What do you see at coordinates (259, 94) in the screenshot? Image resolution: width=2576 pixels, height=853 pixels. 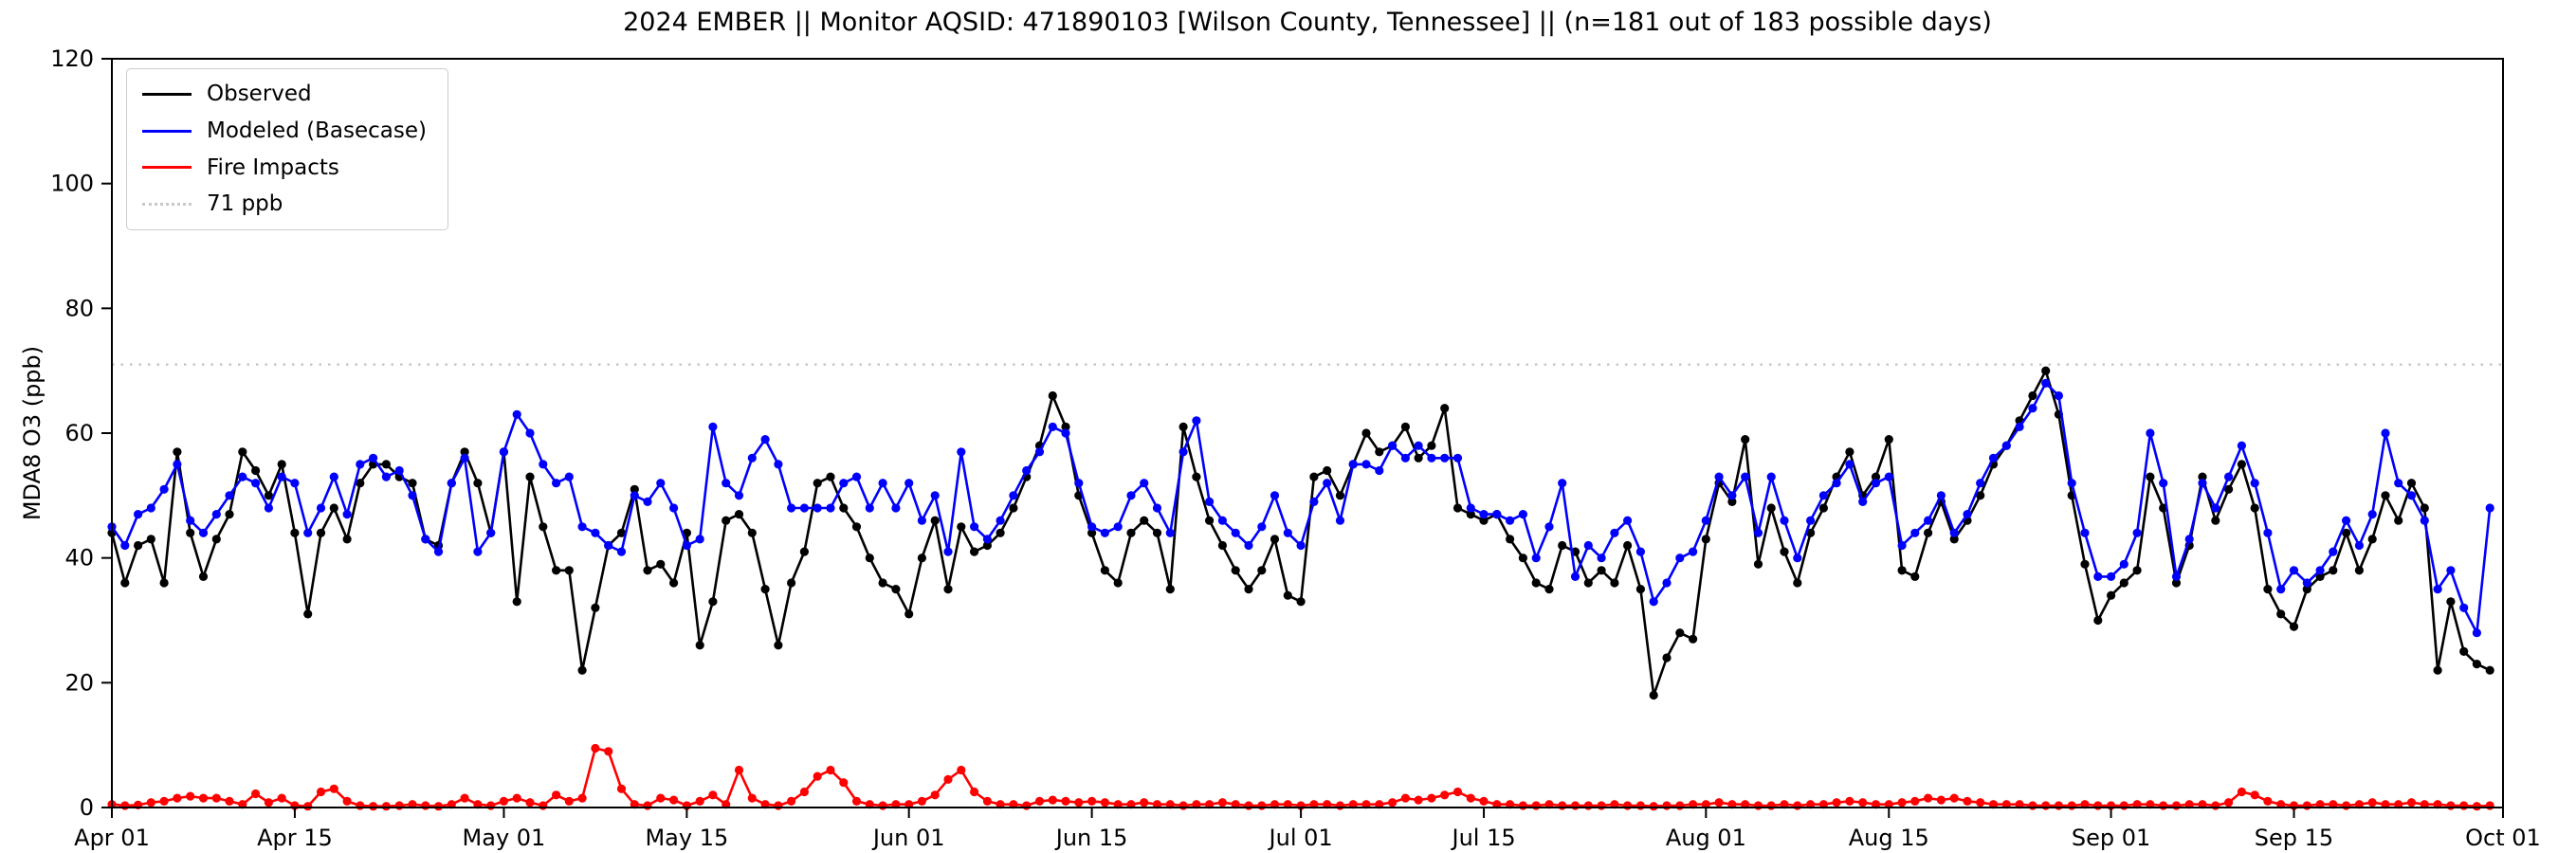 I see `legend-label-observed: Observed` at bounding box center [259, 94].